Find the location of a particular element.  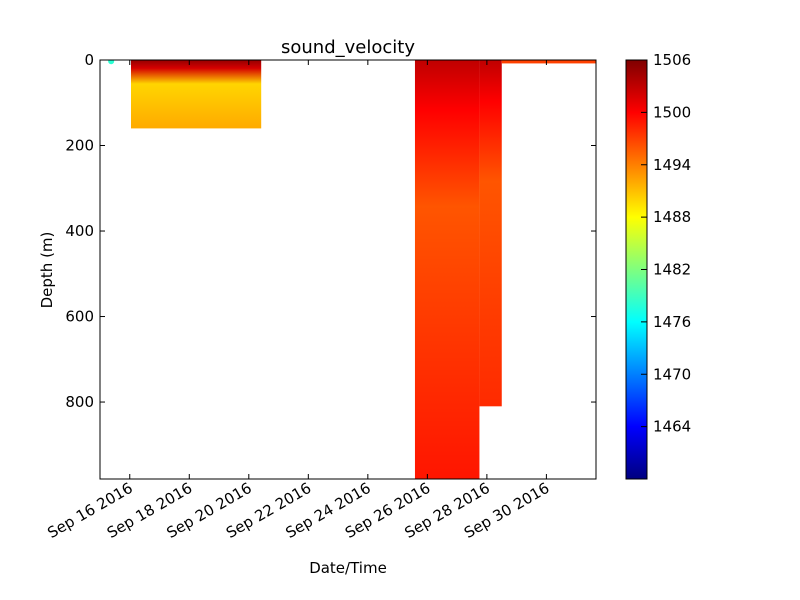

y-tick-label: 400 is located at coordinates (79, 231).